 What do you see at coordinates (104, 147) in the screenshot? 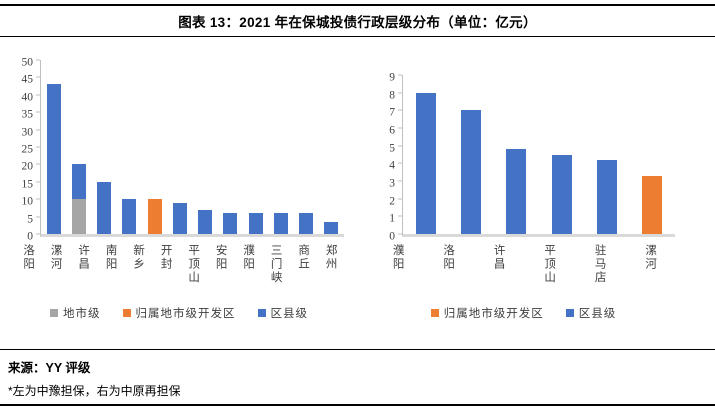
I see `bar-slot-许昌` at bounding box center [104, 147].